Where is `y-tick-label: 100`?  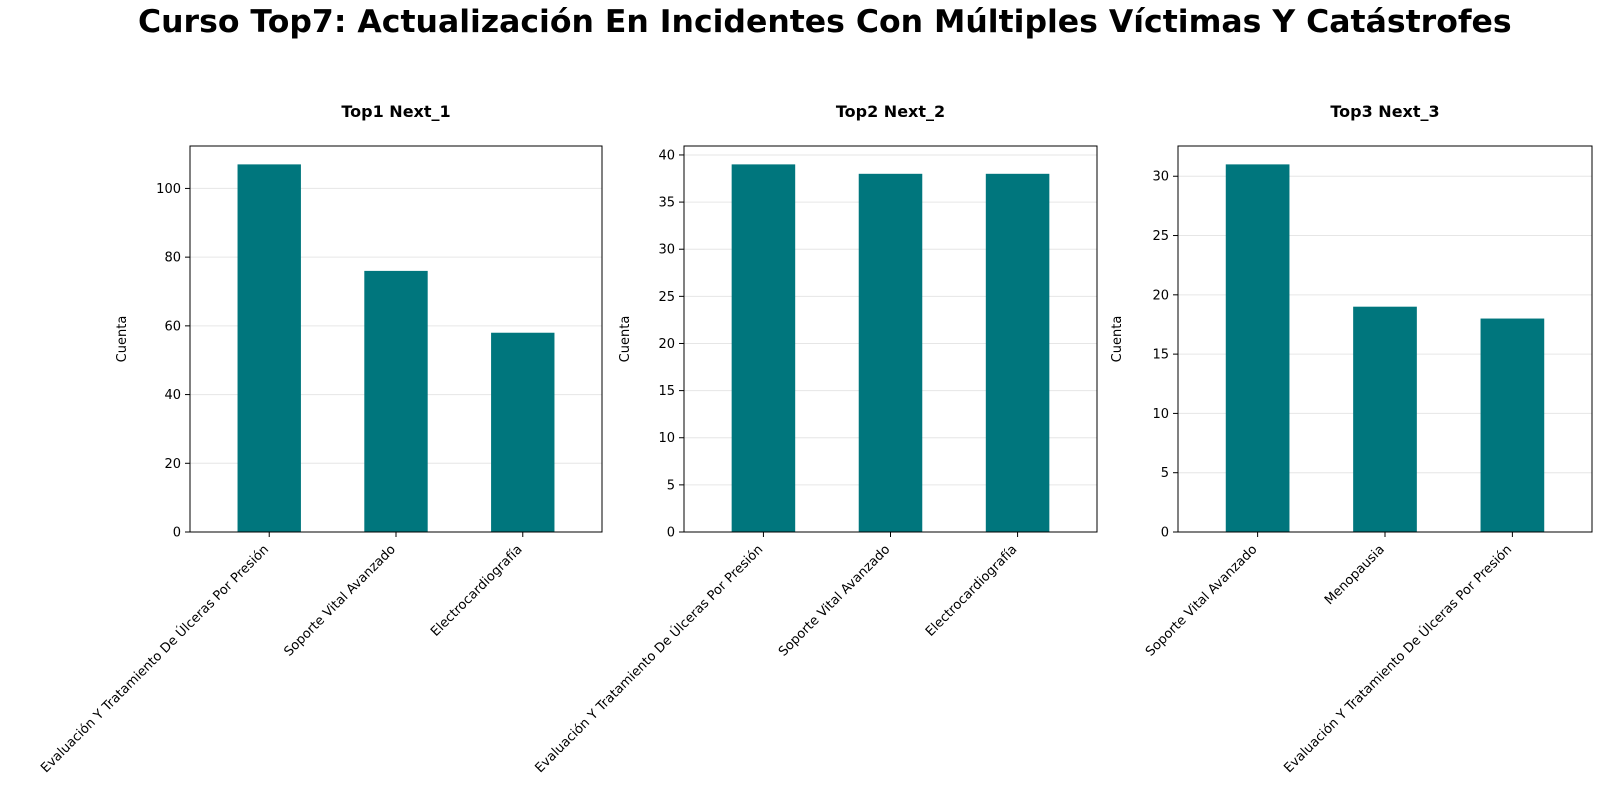
y-tick-label: 100 is located at coordinates (168, 189).